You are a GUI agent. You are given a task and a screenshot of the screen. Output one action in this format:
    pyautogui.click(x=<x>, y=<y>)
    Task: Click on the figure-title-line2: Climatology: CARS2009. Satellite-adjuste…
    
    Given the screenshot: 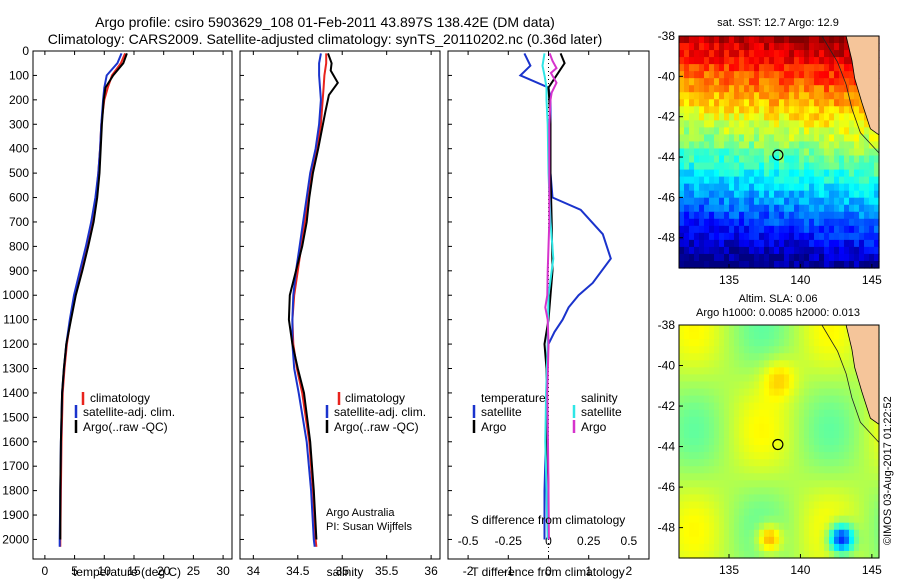 What is the action you would take?
    pyautogui.click(x=325, y=39)
    